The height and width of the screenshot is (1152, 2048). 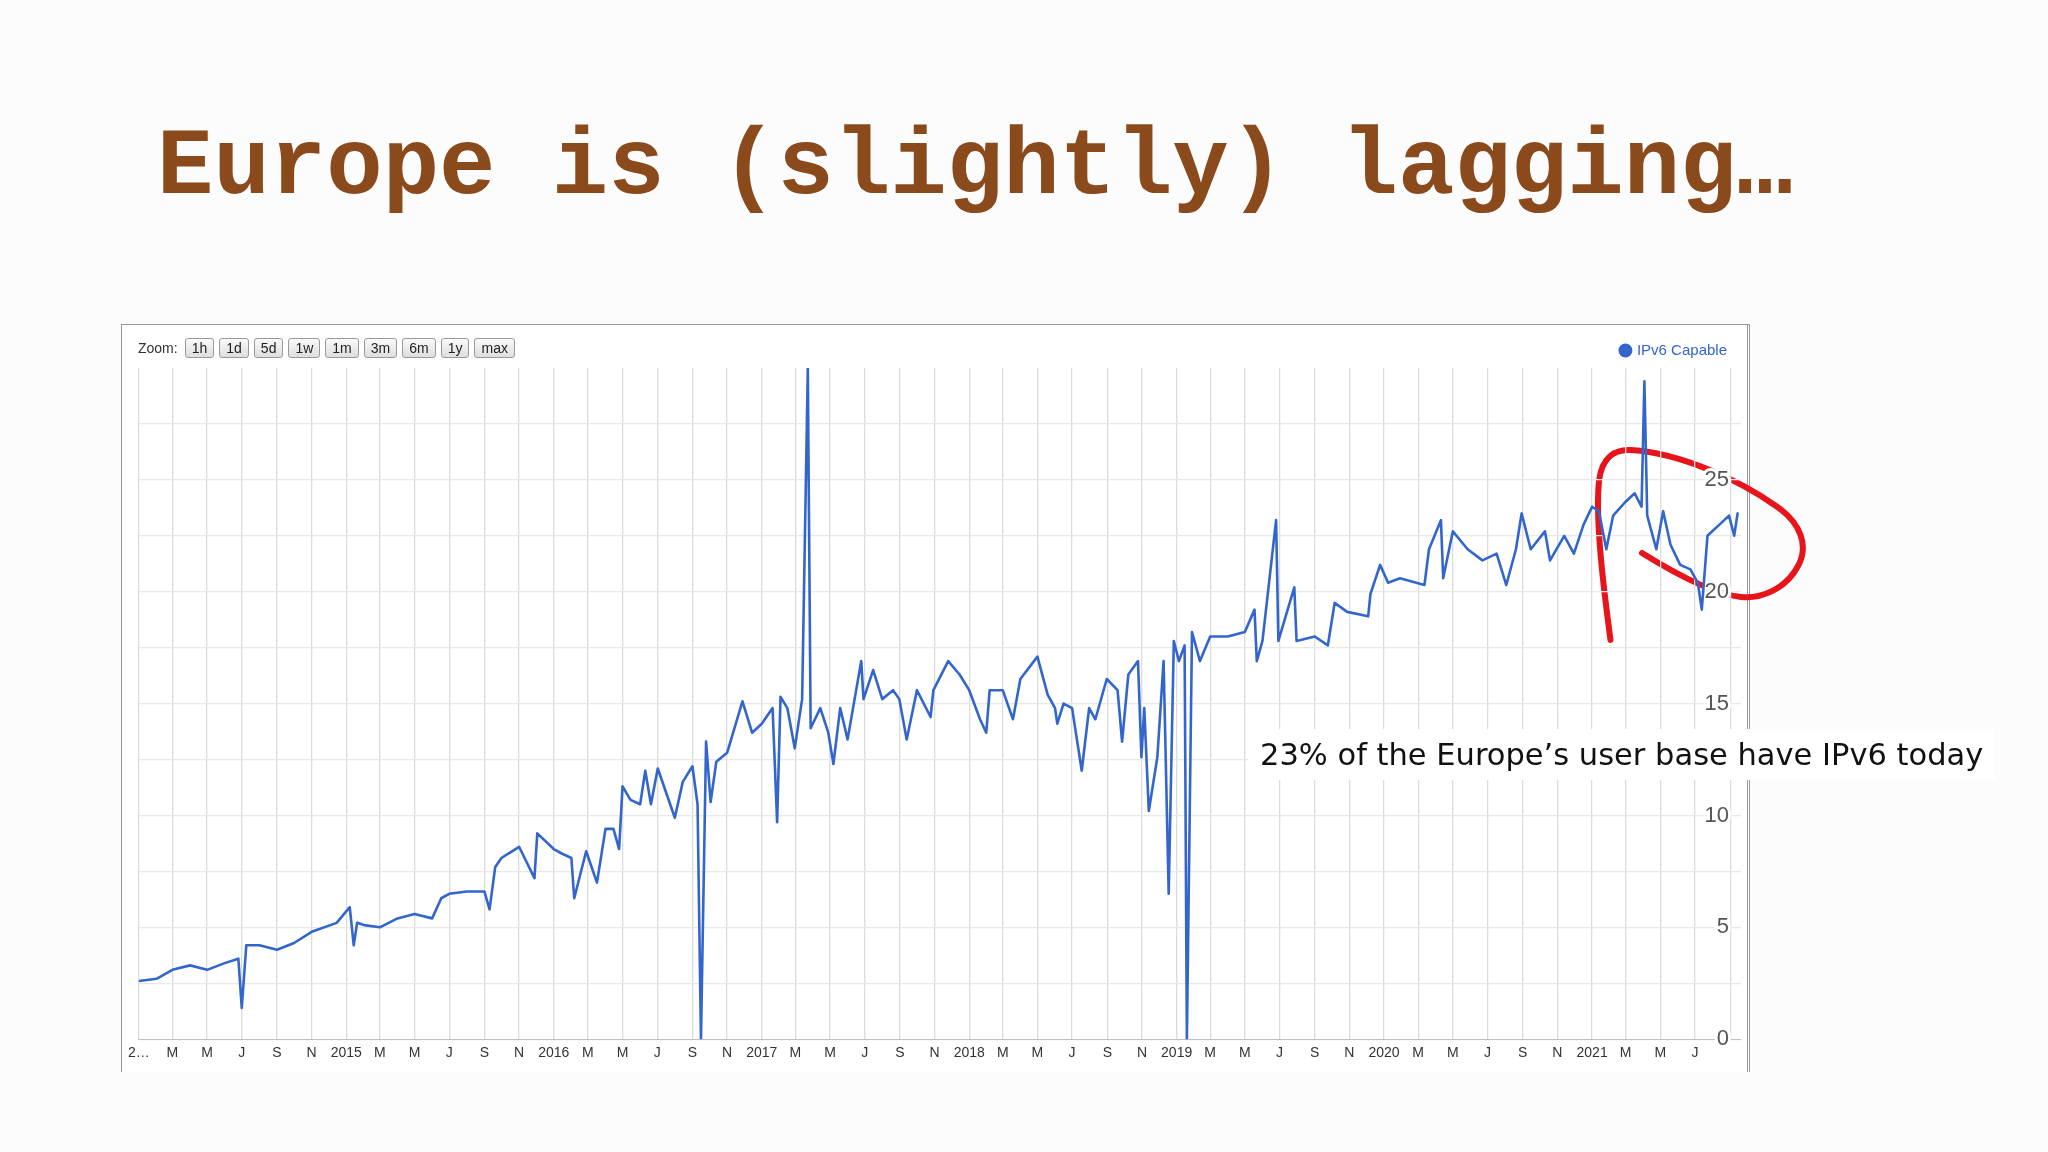 What do you see at coordinates (1681, 349) in the screenshot?
I see `legend-label: IPv6 Capable` at bounding box center [1681, 349].